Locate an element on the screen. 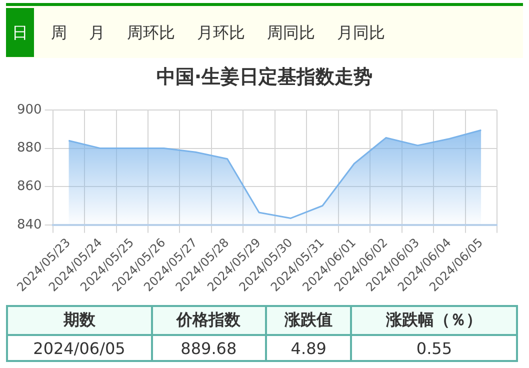 The image size is (529, 368). text: 涨跌值 is located at coordinates (309, 320).